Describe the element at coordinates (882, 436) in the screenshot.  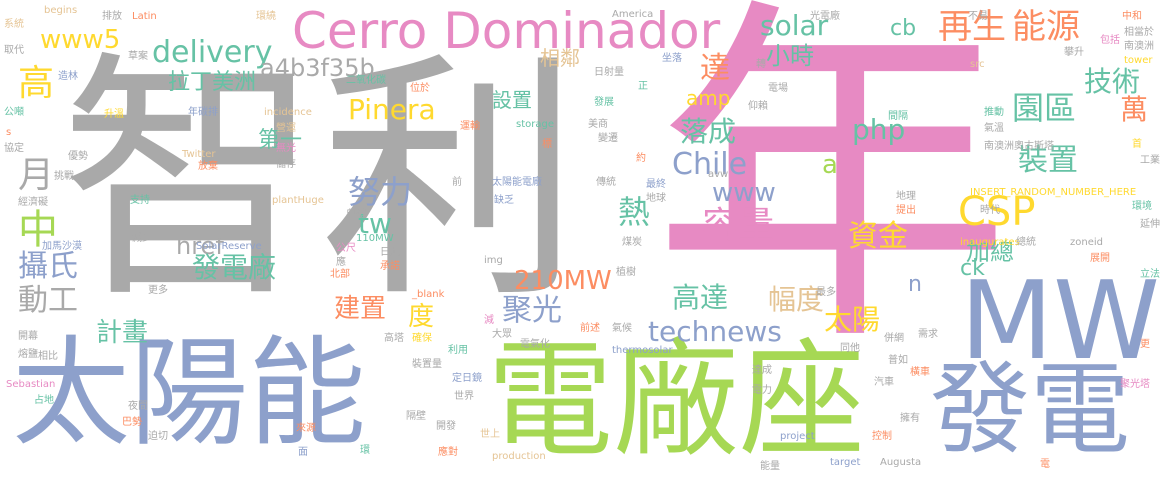
I see `cloud-word: 控制` at that location.